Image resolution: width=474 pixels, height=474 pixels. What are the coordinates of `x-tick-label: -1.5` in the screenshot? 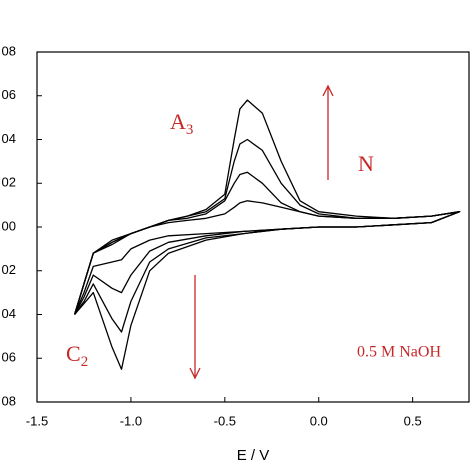 It's located at (37, 420).